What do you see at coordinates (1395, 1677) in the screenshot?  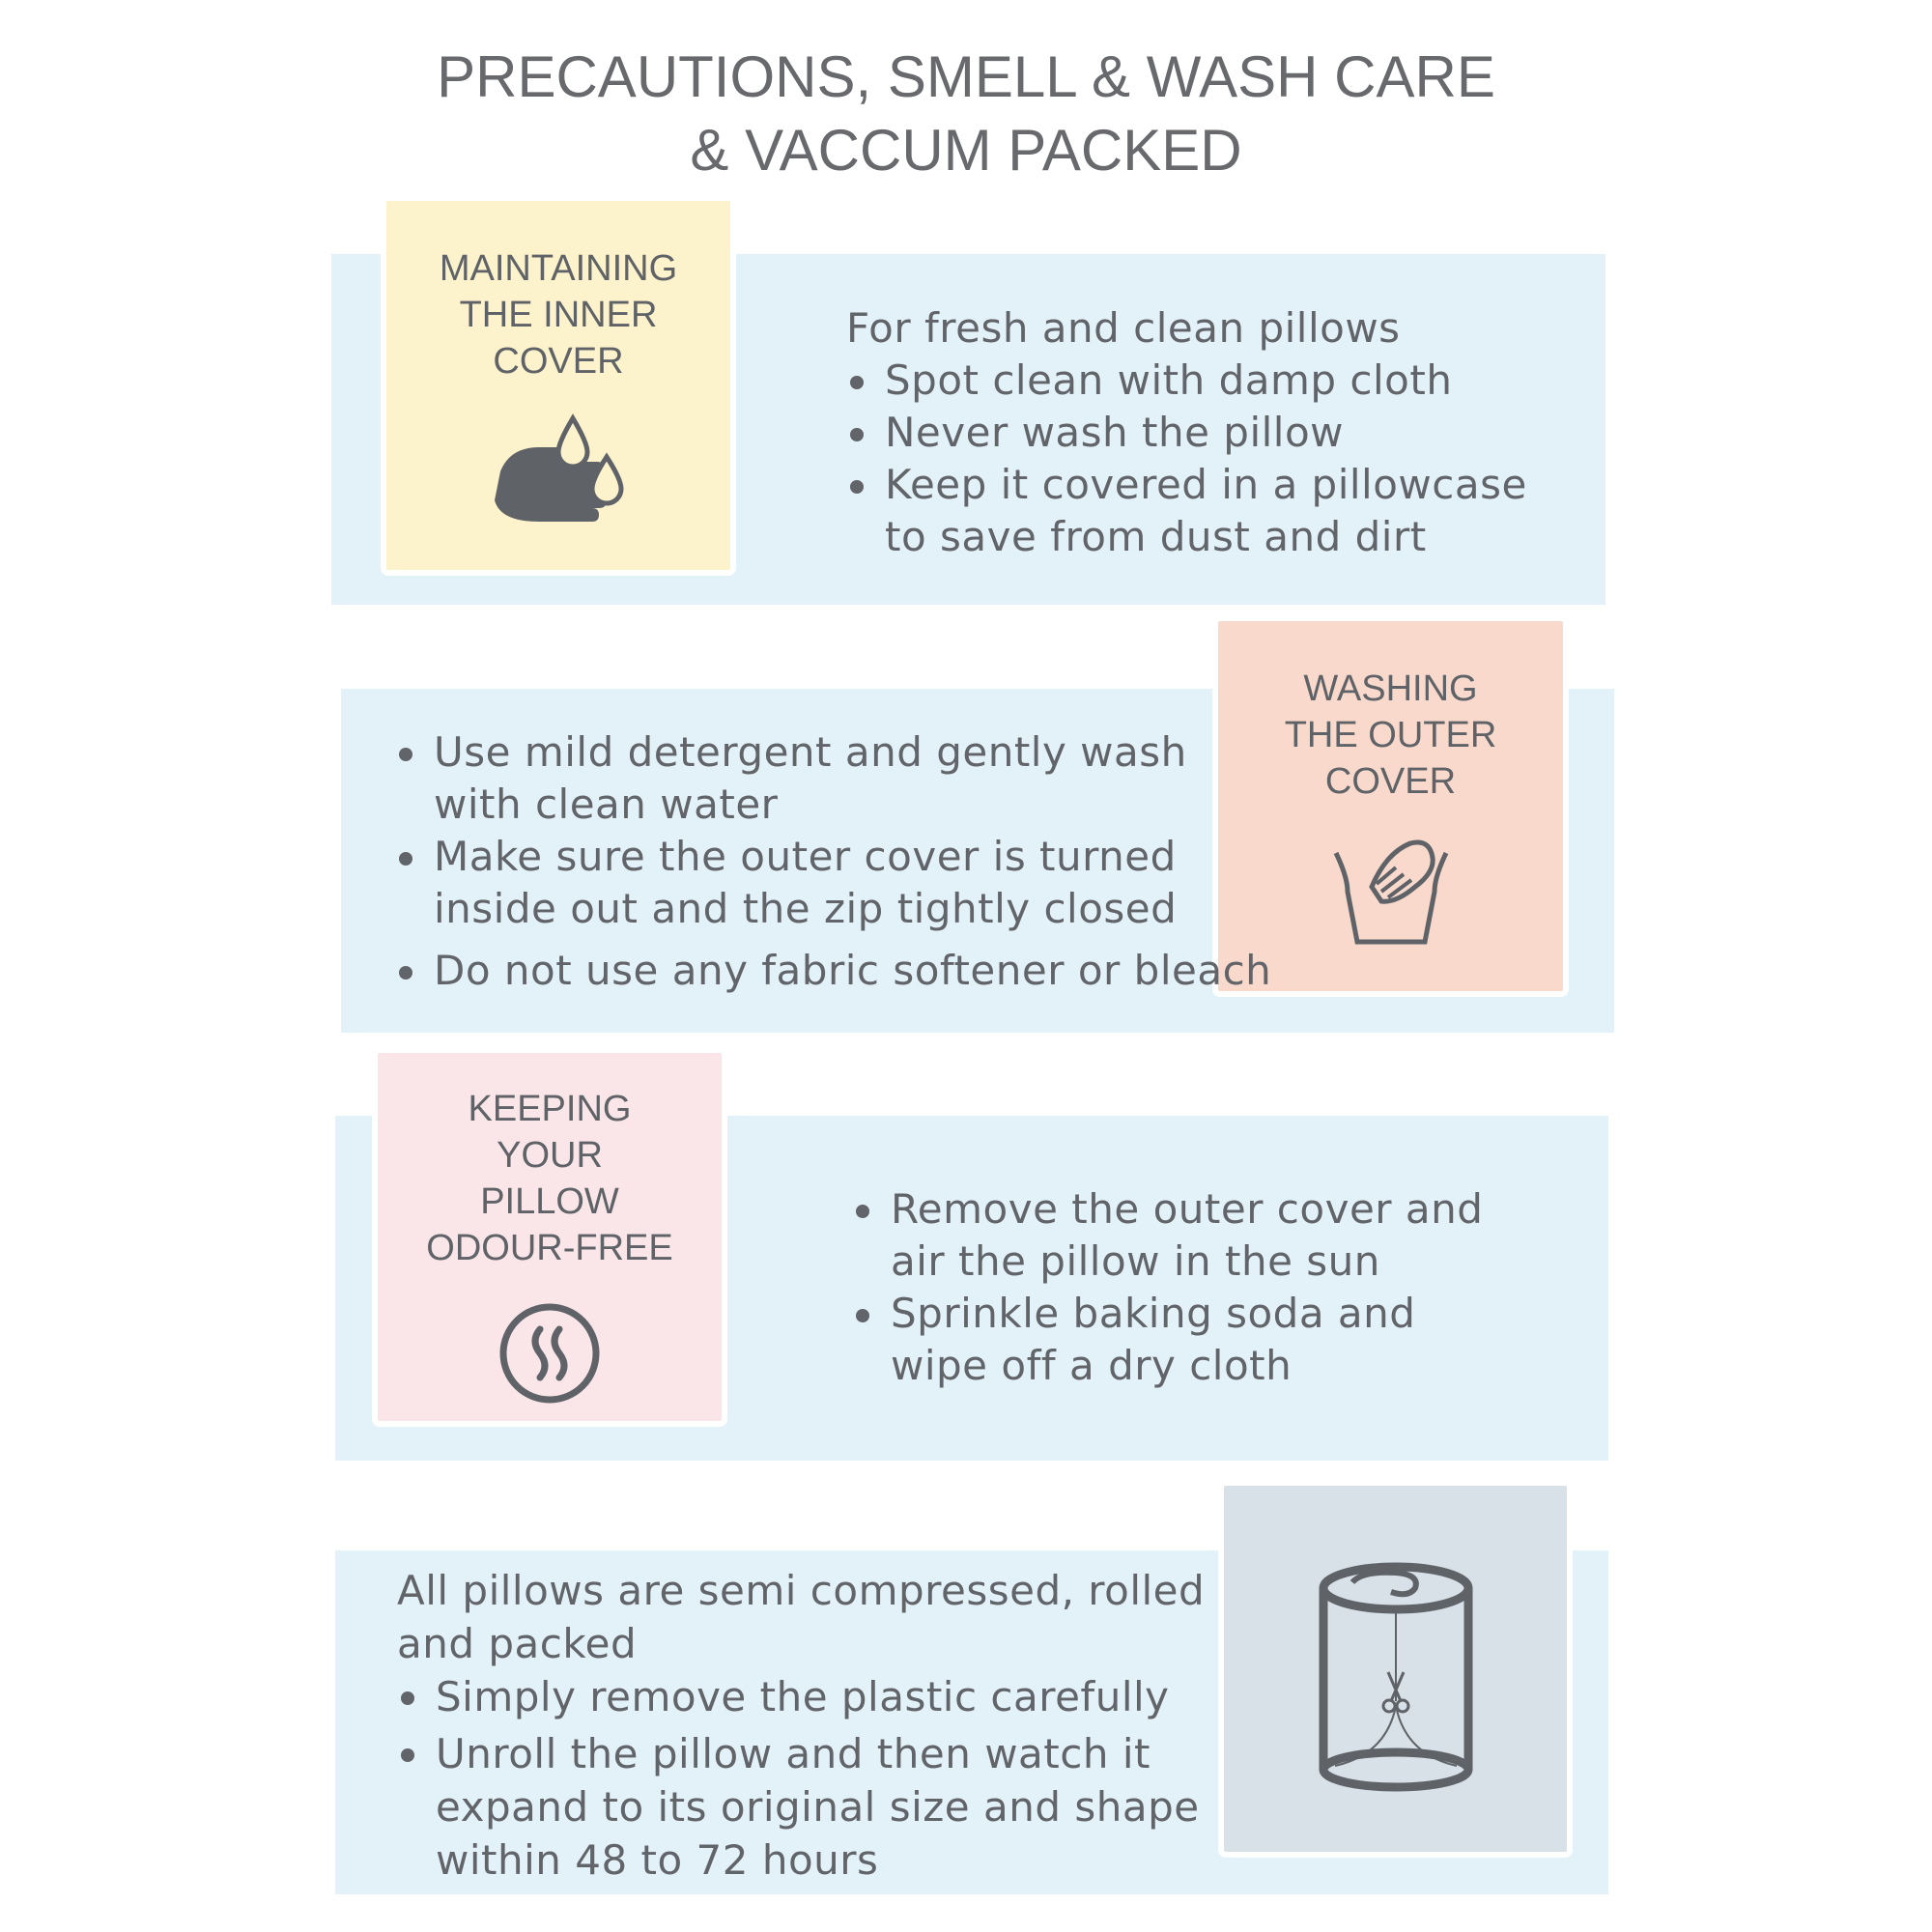 I see `rolled-pillow-scissors-icon` at bounding box center [1395, 1677].